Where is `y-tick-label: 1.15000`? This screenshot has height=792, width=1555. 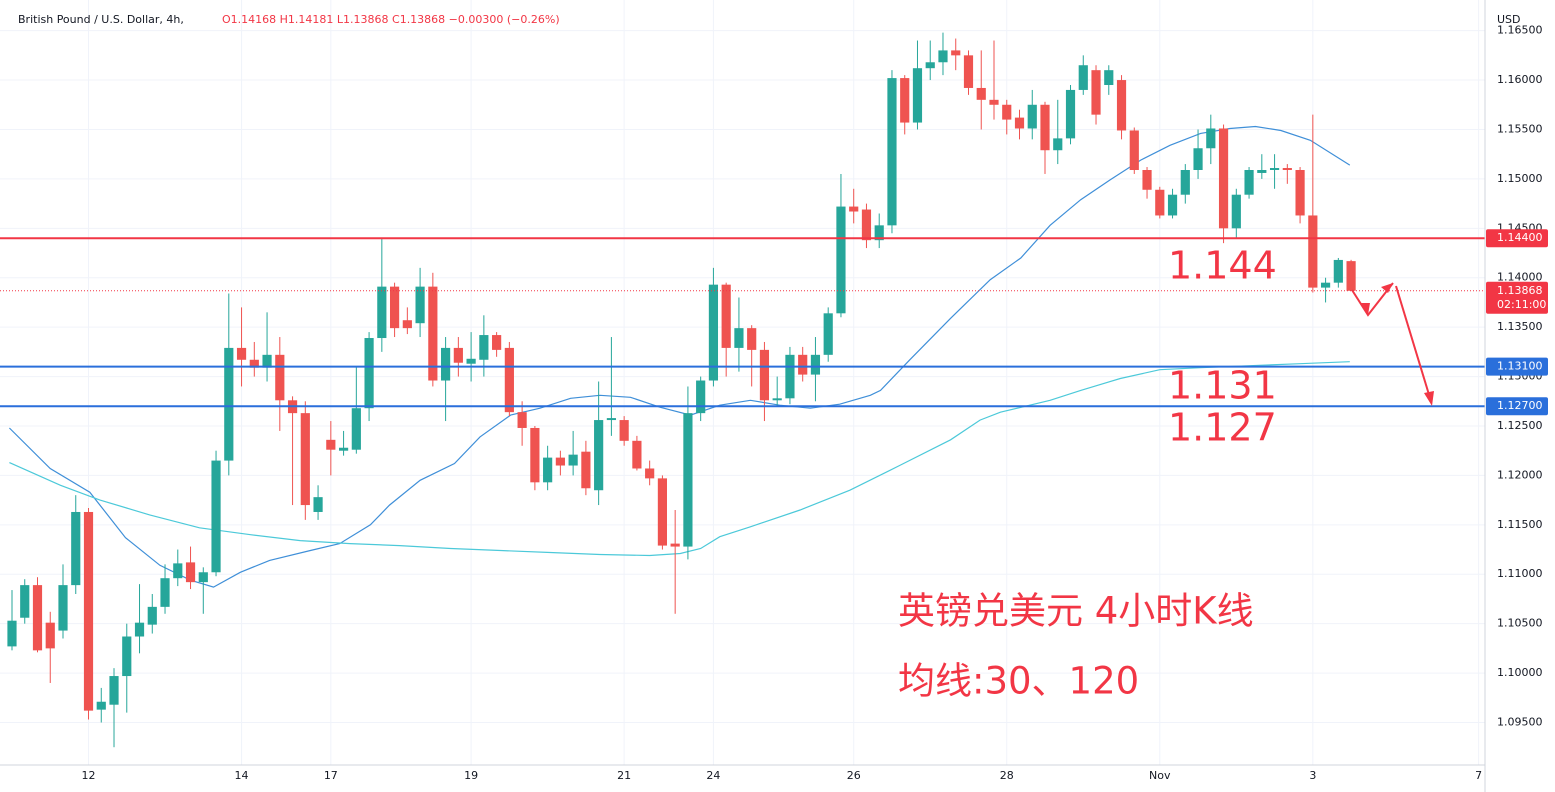 y-tick-label: 1.15000 is located at coordinates (1520, 178).